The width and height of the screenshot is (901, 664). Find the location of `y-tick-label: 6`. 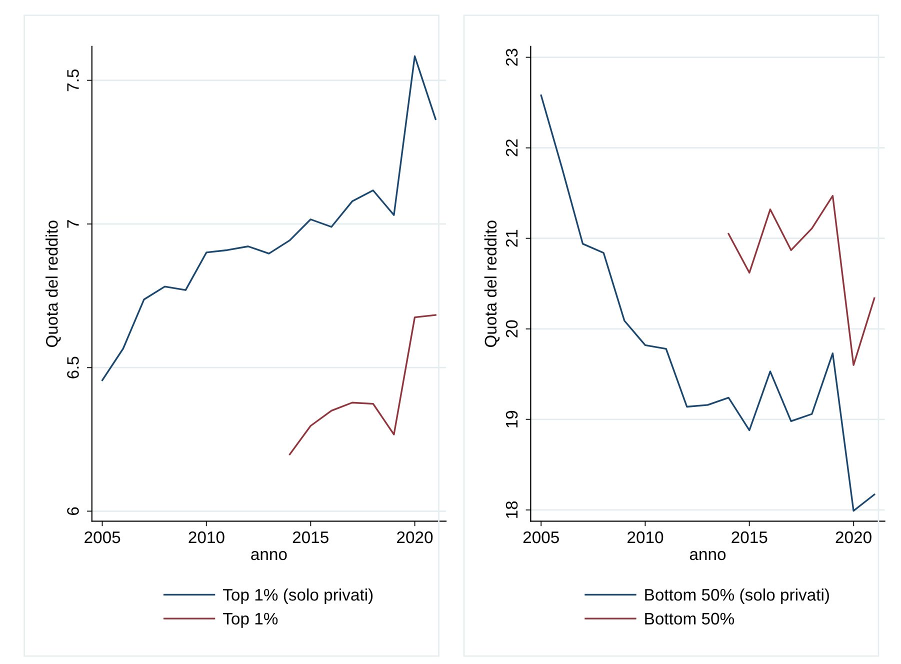

y-tick-label: 6 is located at coordinates (73, 511).